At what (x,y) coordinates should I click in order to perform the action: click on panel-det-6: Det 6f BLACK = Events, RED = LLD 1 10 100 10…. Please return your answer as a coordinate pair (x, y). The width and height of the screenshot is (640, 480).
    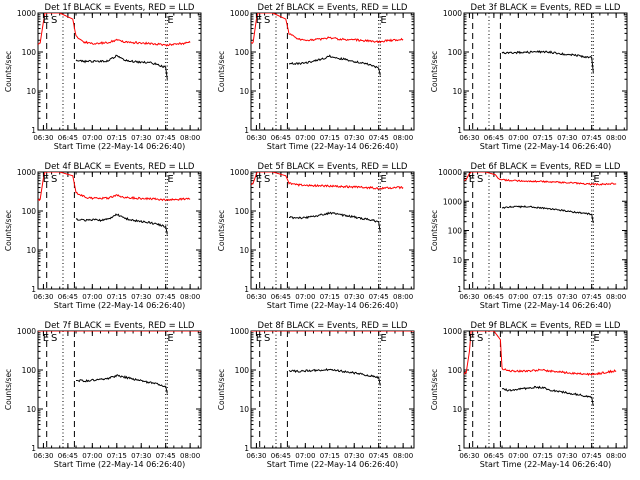
    Looking at the image, I should click on (529, 236).